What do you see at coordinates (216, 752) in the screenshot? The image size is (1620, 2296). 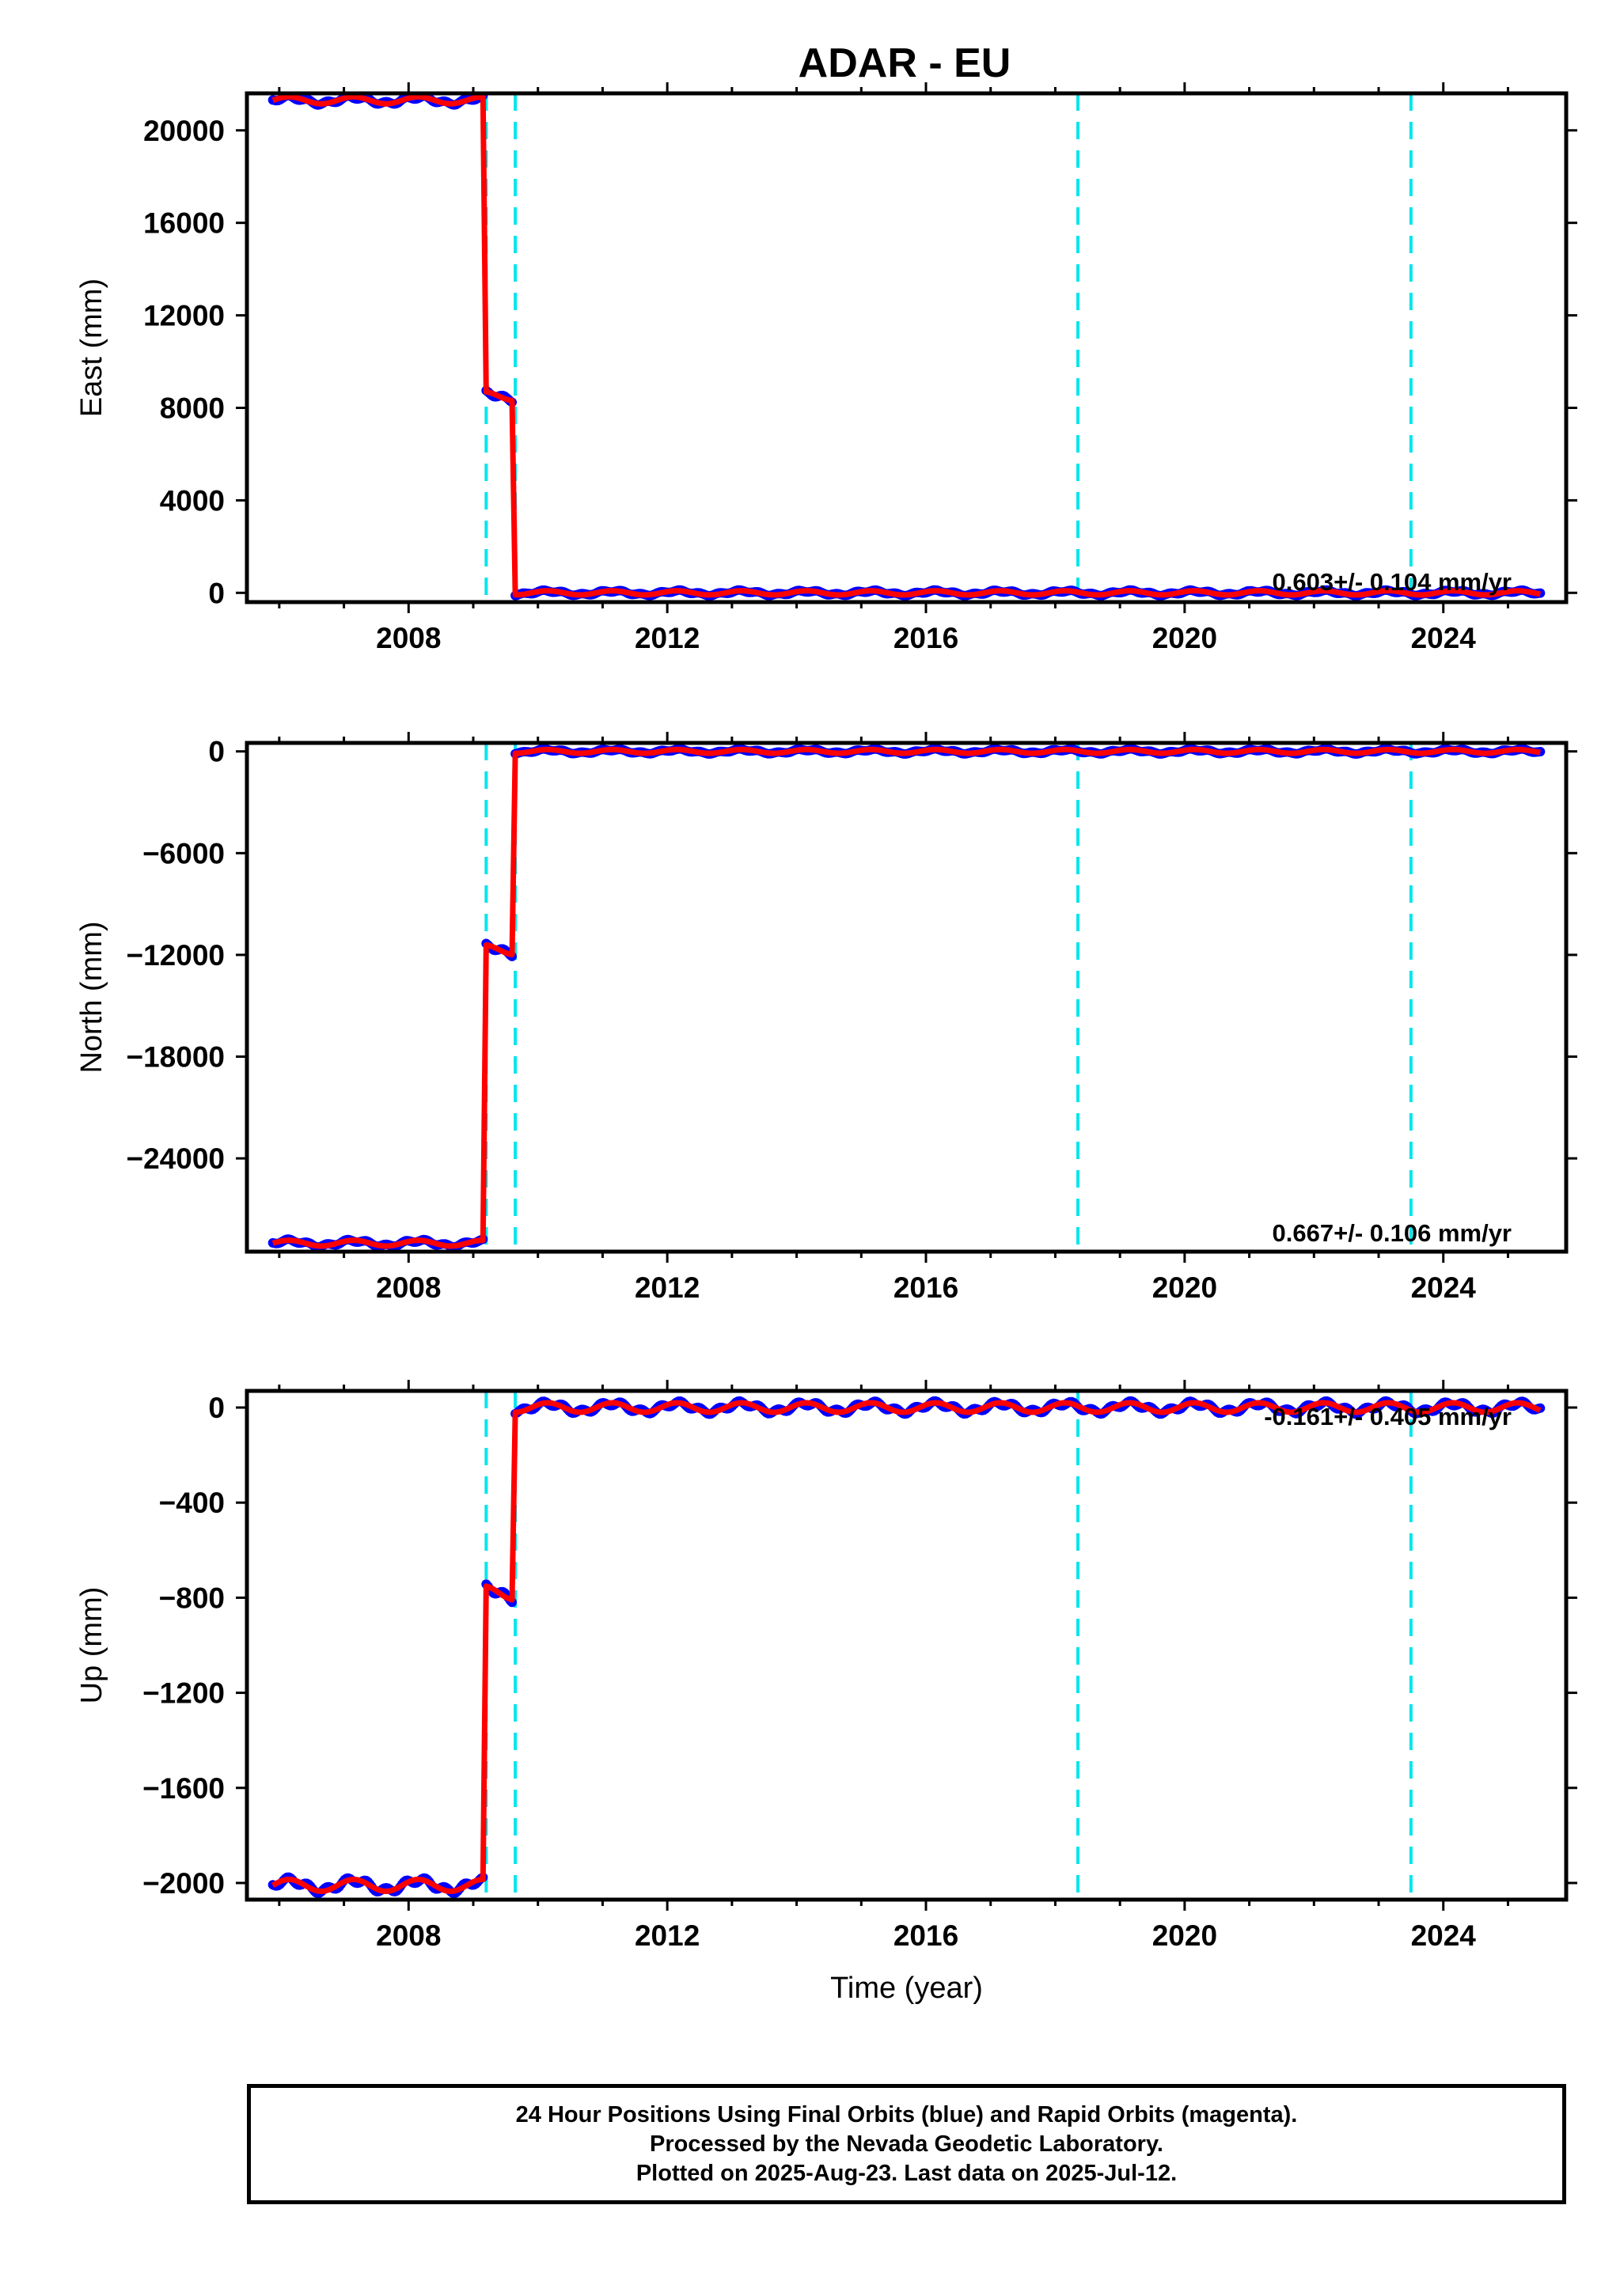 I see `y-tick-label-north-0: 0` at bounding box center [216, 752].